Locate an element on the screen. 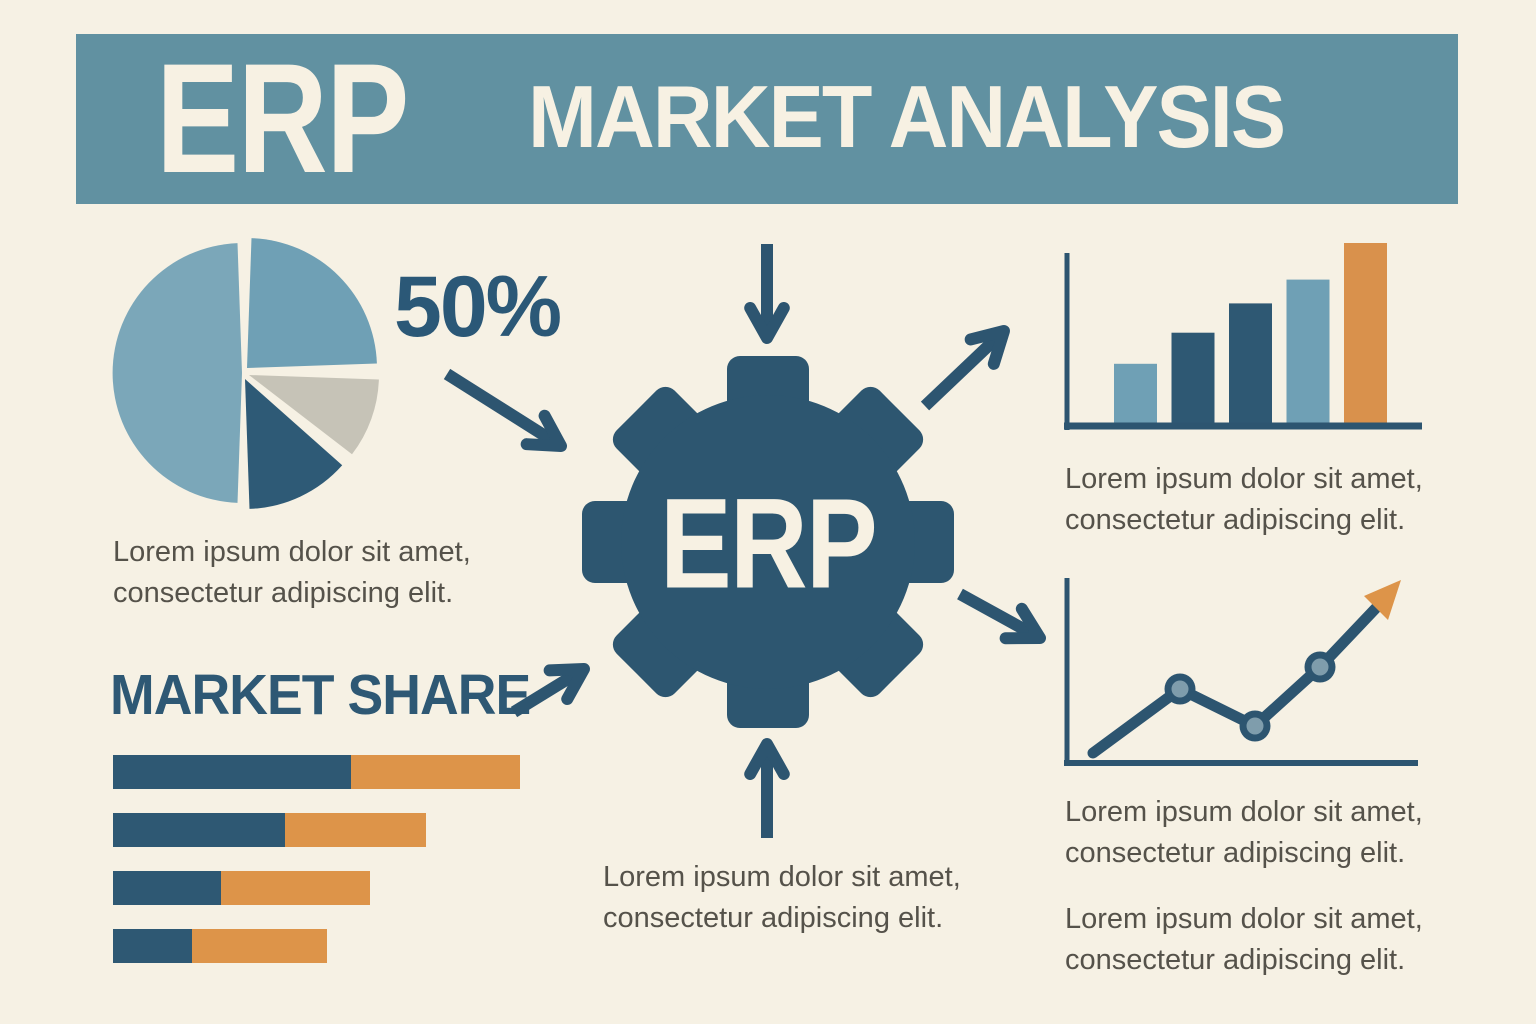 Image resolution: width=1536 pixels, height=1024 pixels. gear-label: ERP is located at coordinates (768, 544).